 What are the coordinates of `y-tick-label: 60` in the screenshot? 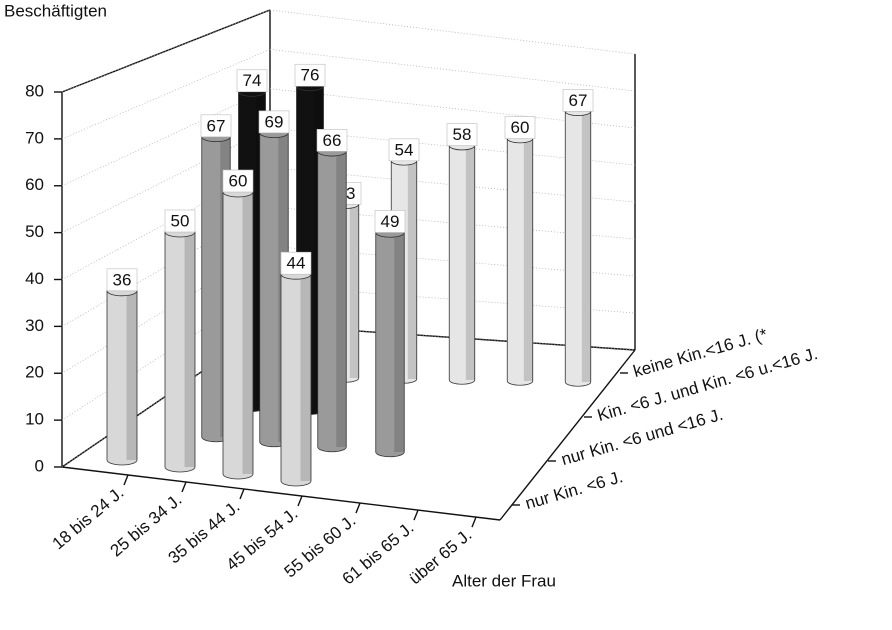 It's located at (34, 184).